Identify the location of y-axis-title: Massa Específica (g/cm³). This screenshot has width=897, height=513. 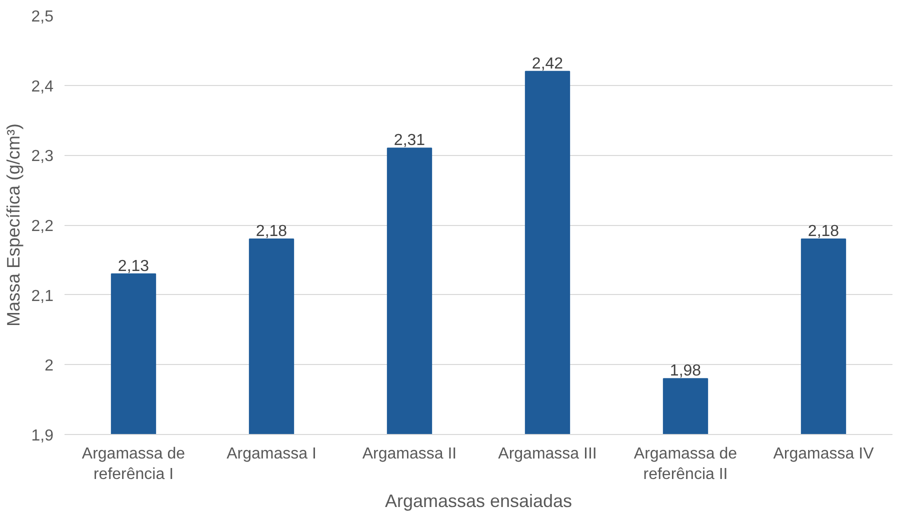
(13, 225).